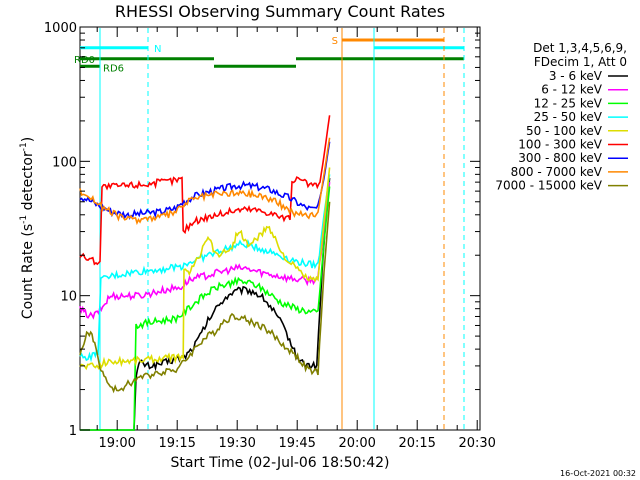 The height and width of the screenshot is (480, 640). I want to click on legend-entry-label: 50 - 100 keV, so click(564, 131).